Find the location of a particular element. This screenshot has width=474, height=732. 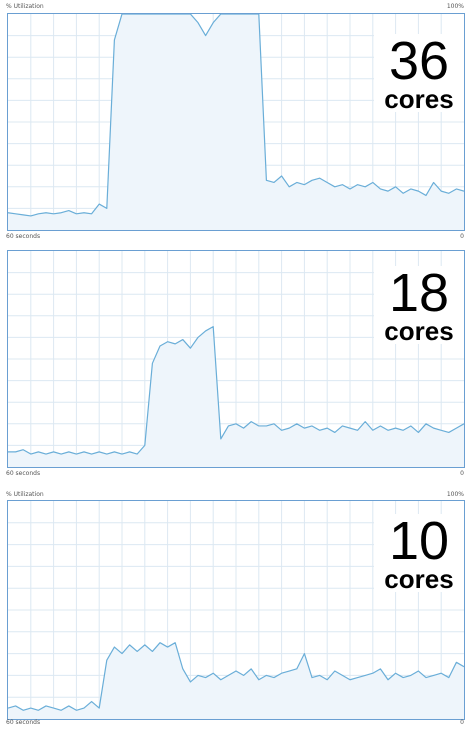

core-count-label: 36 cores is located at coordinates (419, 73).